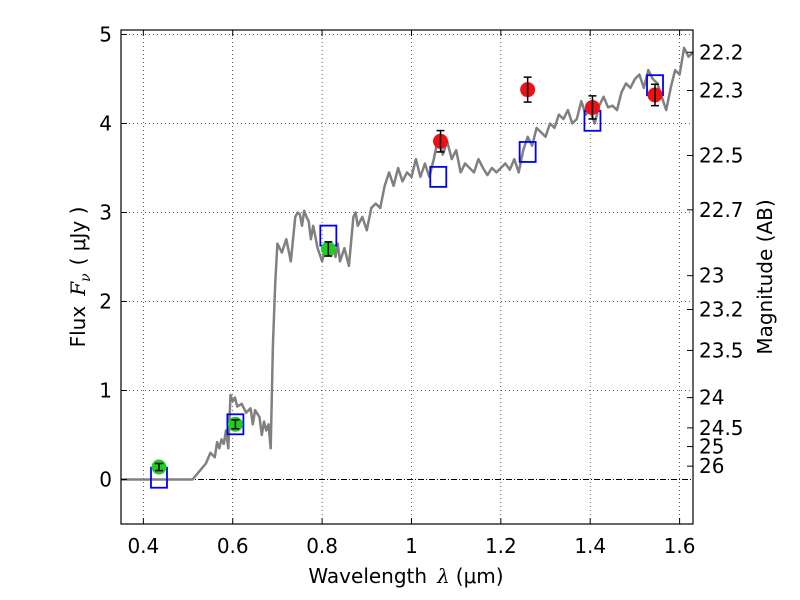 This screenshot has height=600, width=800. What do you see at coordinates (721, 309) in the screenshot?
I see `magnitude-tick-label: 23.2` at bounding box center [721, 309].